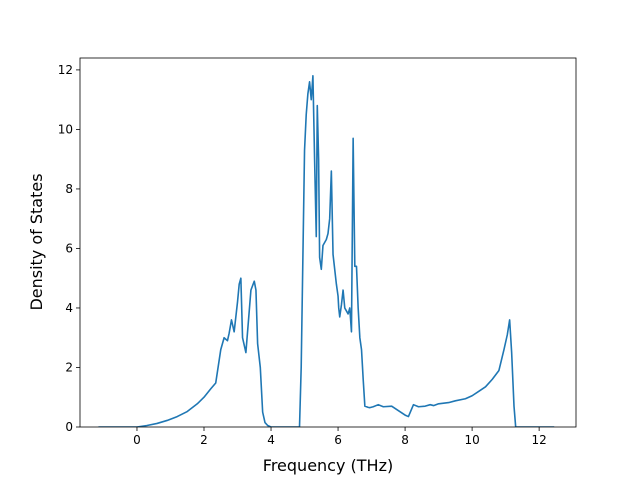  Describe the element at coordinates (538, 440) in the screenshot. I see `x-tick-label: 12` at that location.